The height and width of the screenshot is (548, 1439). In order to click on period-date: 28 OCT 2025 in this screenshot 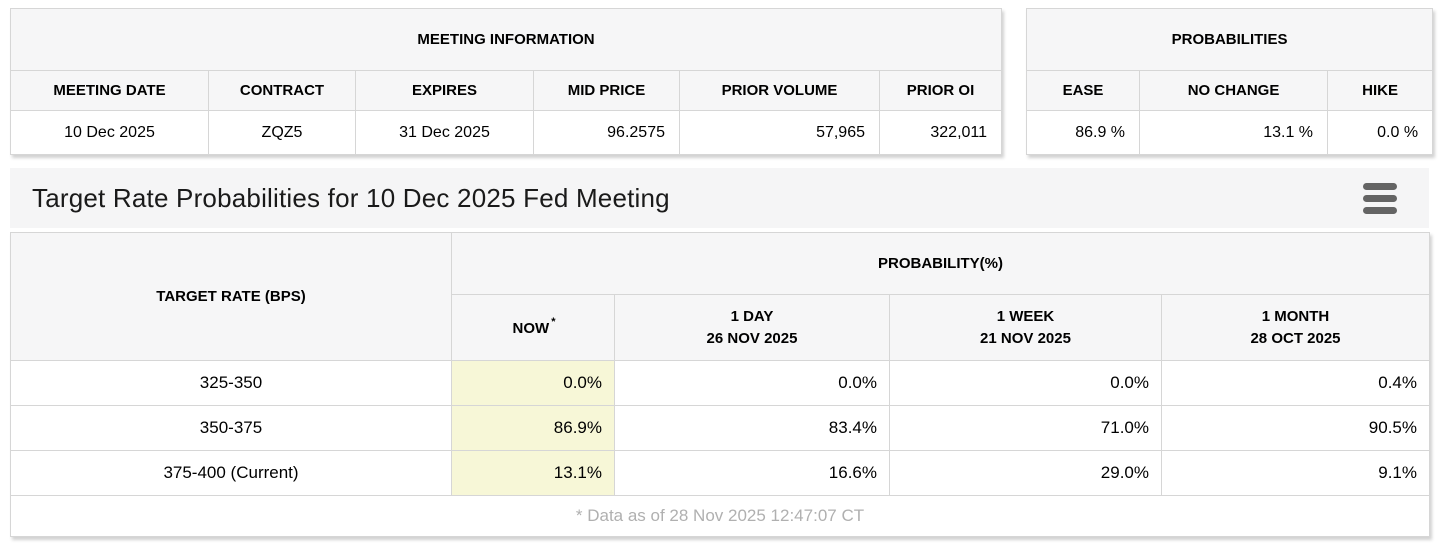, I will do `click(1295, 338)`.